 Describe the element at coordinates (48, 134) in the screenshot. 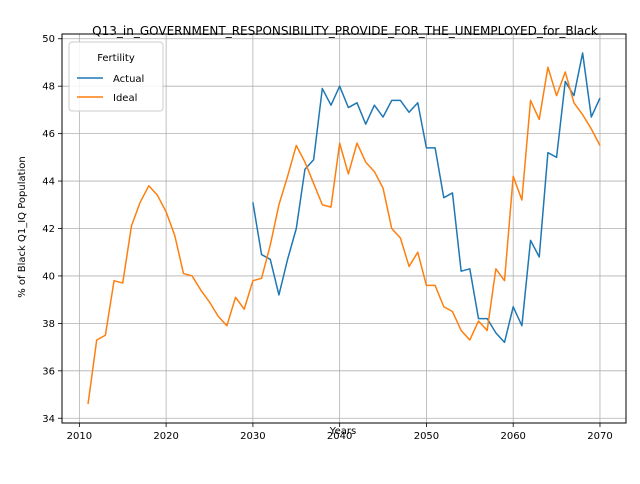

I see `y-tick-label: 46` at that location.